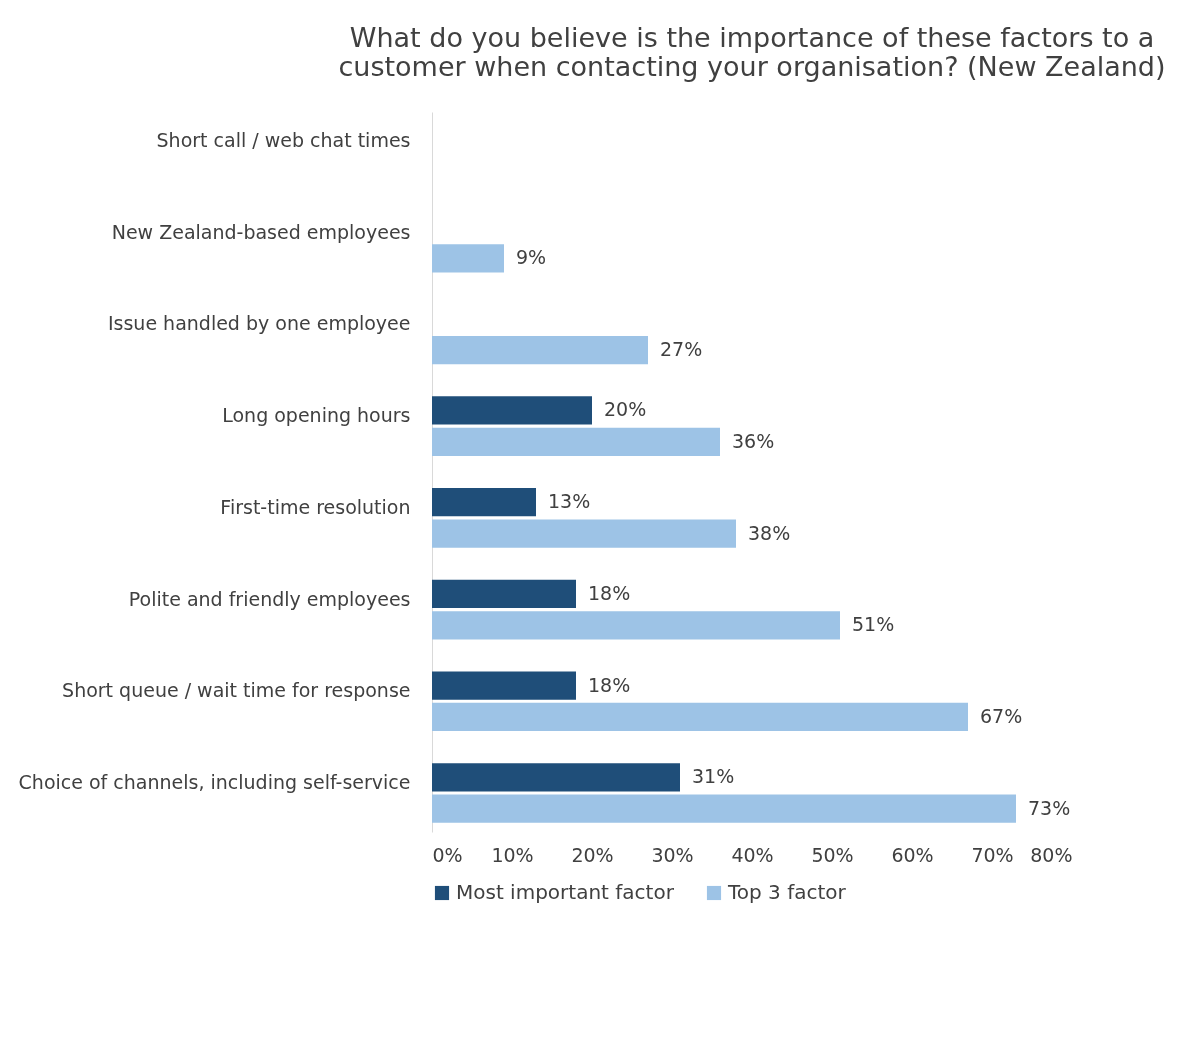 This screenshot has width=1203, height=1037. What do you see at coordinates (832, 854) in the screenshot?
I see `x-tick-label: 50%` at bounding box center [832, 854].